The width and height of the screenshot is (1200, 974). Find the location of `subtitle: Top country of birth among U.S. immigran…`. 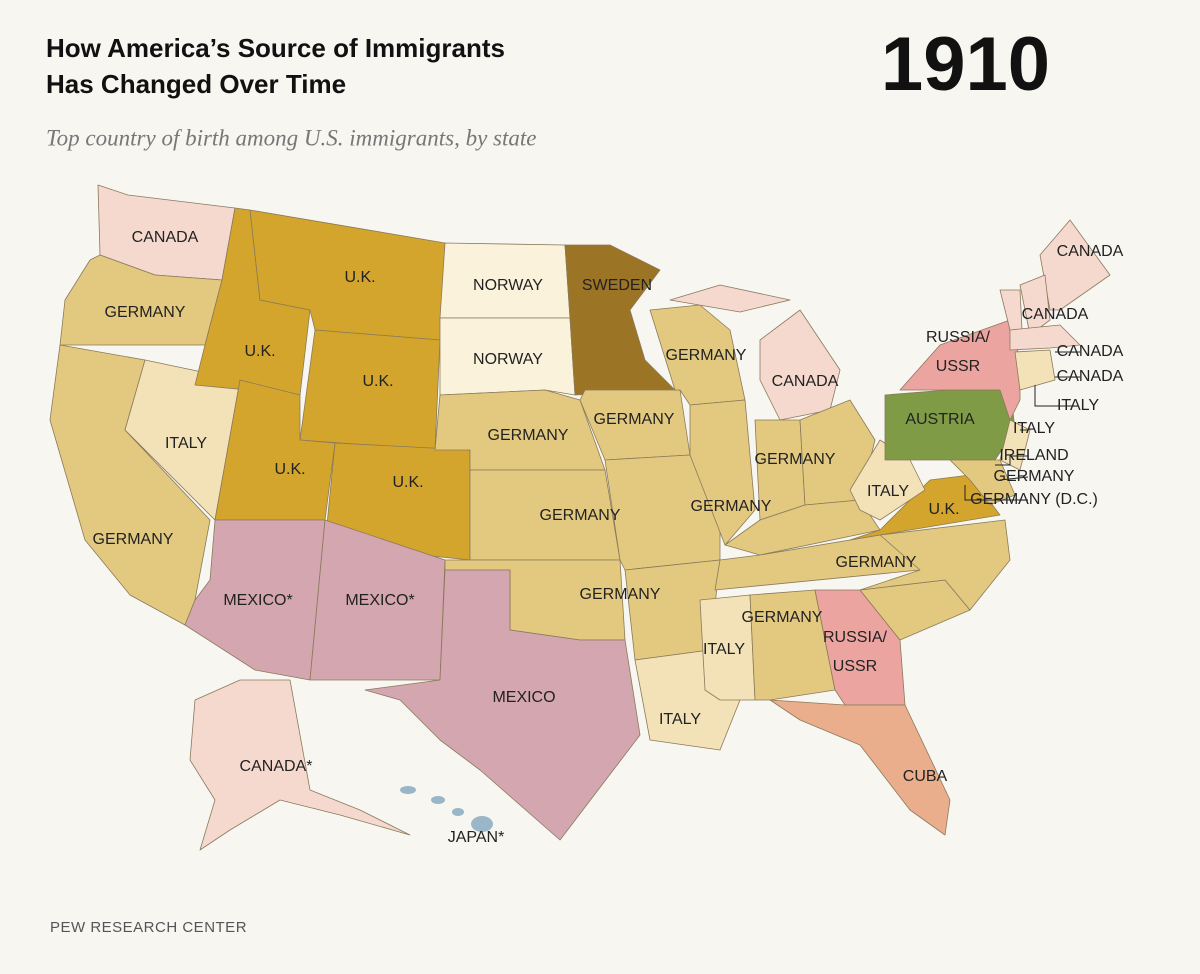

subtitle: Top country of birth among U.S. immigran… is located at coordinates (291, 137).